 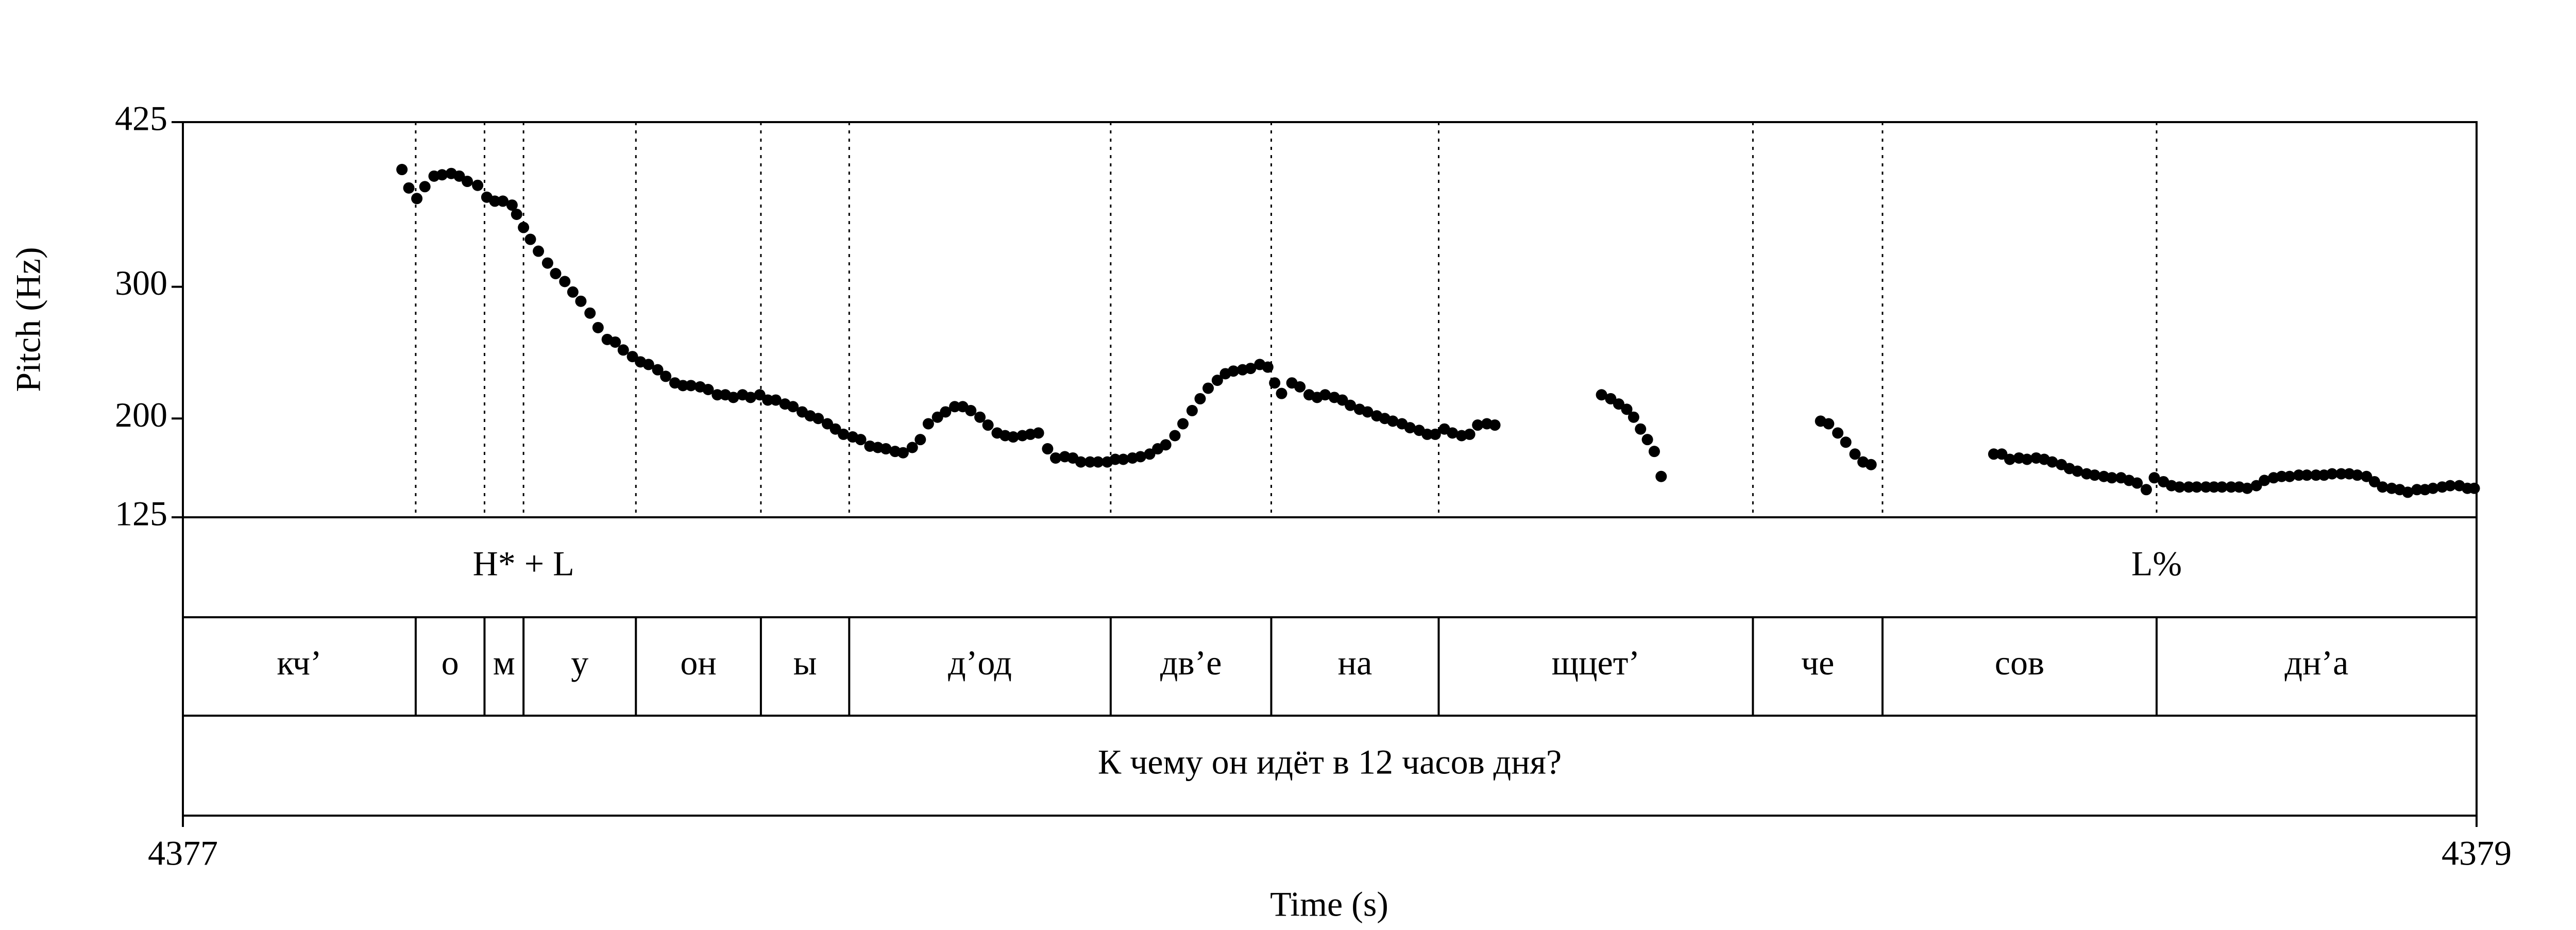 What do you see at coordinates (1817, 662) in the screenshot?
I see `interval-label: че` at bounding box center [1817, 662].